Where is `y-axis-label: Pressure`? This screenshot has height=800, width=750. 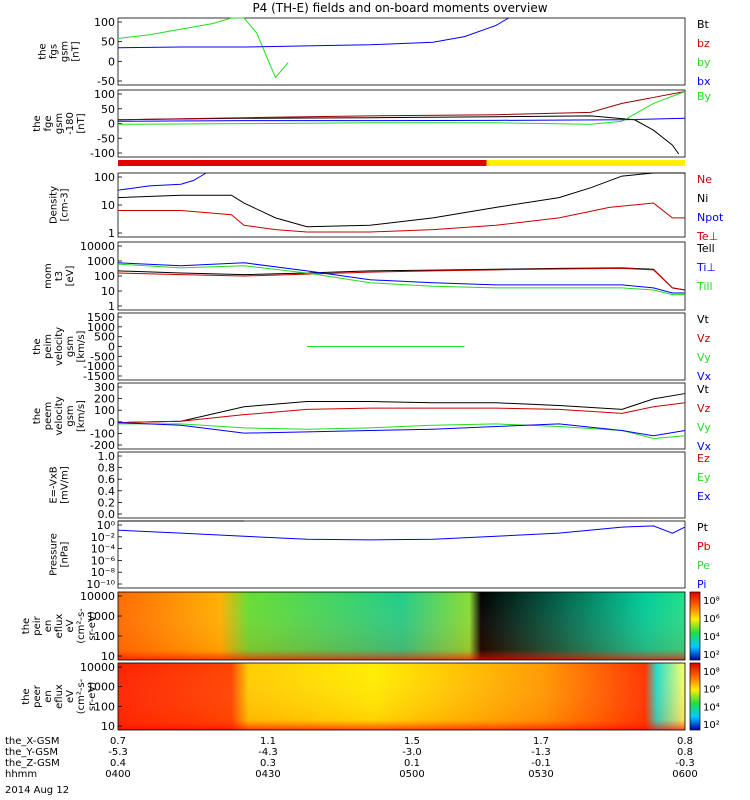 y-axis-label: Pressure is located at coordinates (54, 554).